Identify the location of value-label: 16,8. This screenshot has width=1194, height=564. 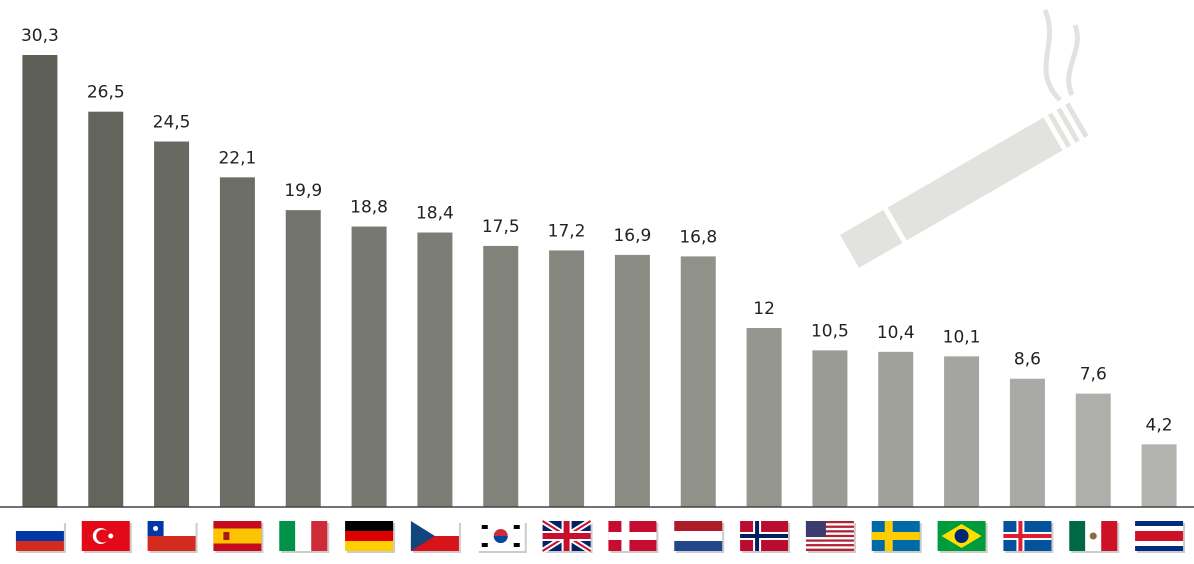
(698, 237).